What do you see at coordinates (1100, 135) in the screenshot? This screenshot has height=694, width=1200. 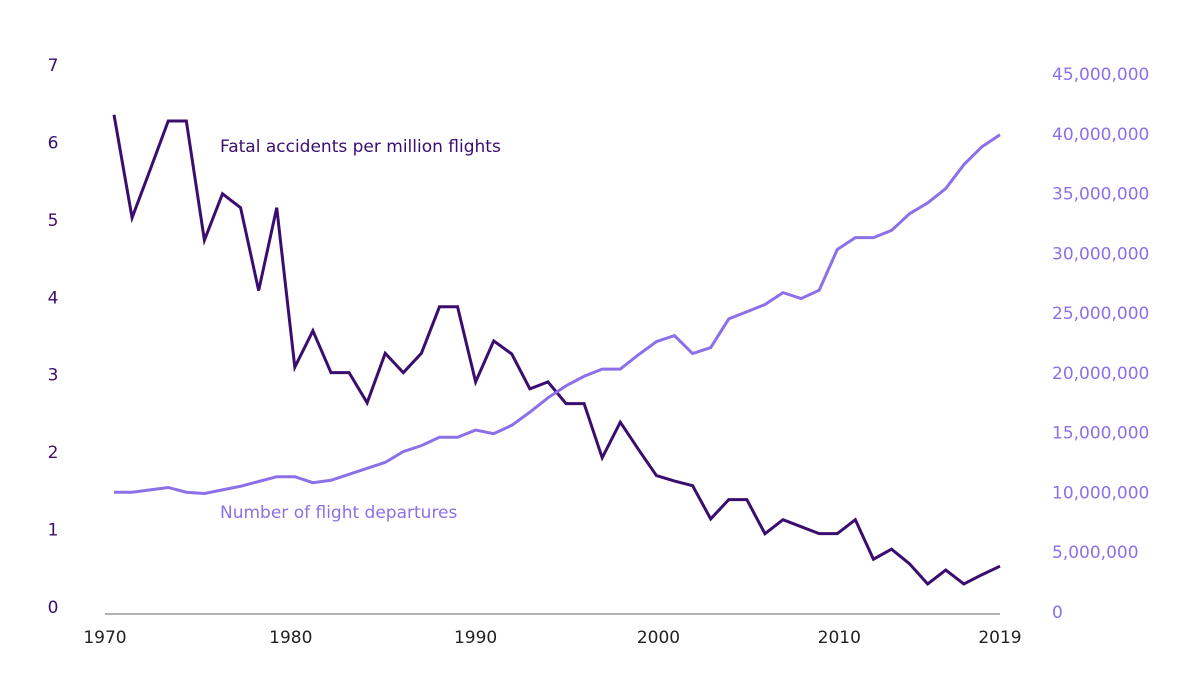 I see `y2-tick-label: 40,000,000` at bounding box center [1100, 135].